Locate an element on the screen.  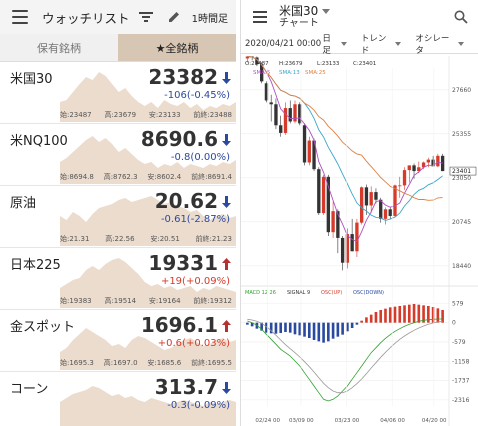
current-price-label: 23401 is located at coordinates (461, 171).